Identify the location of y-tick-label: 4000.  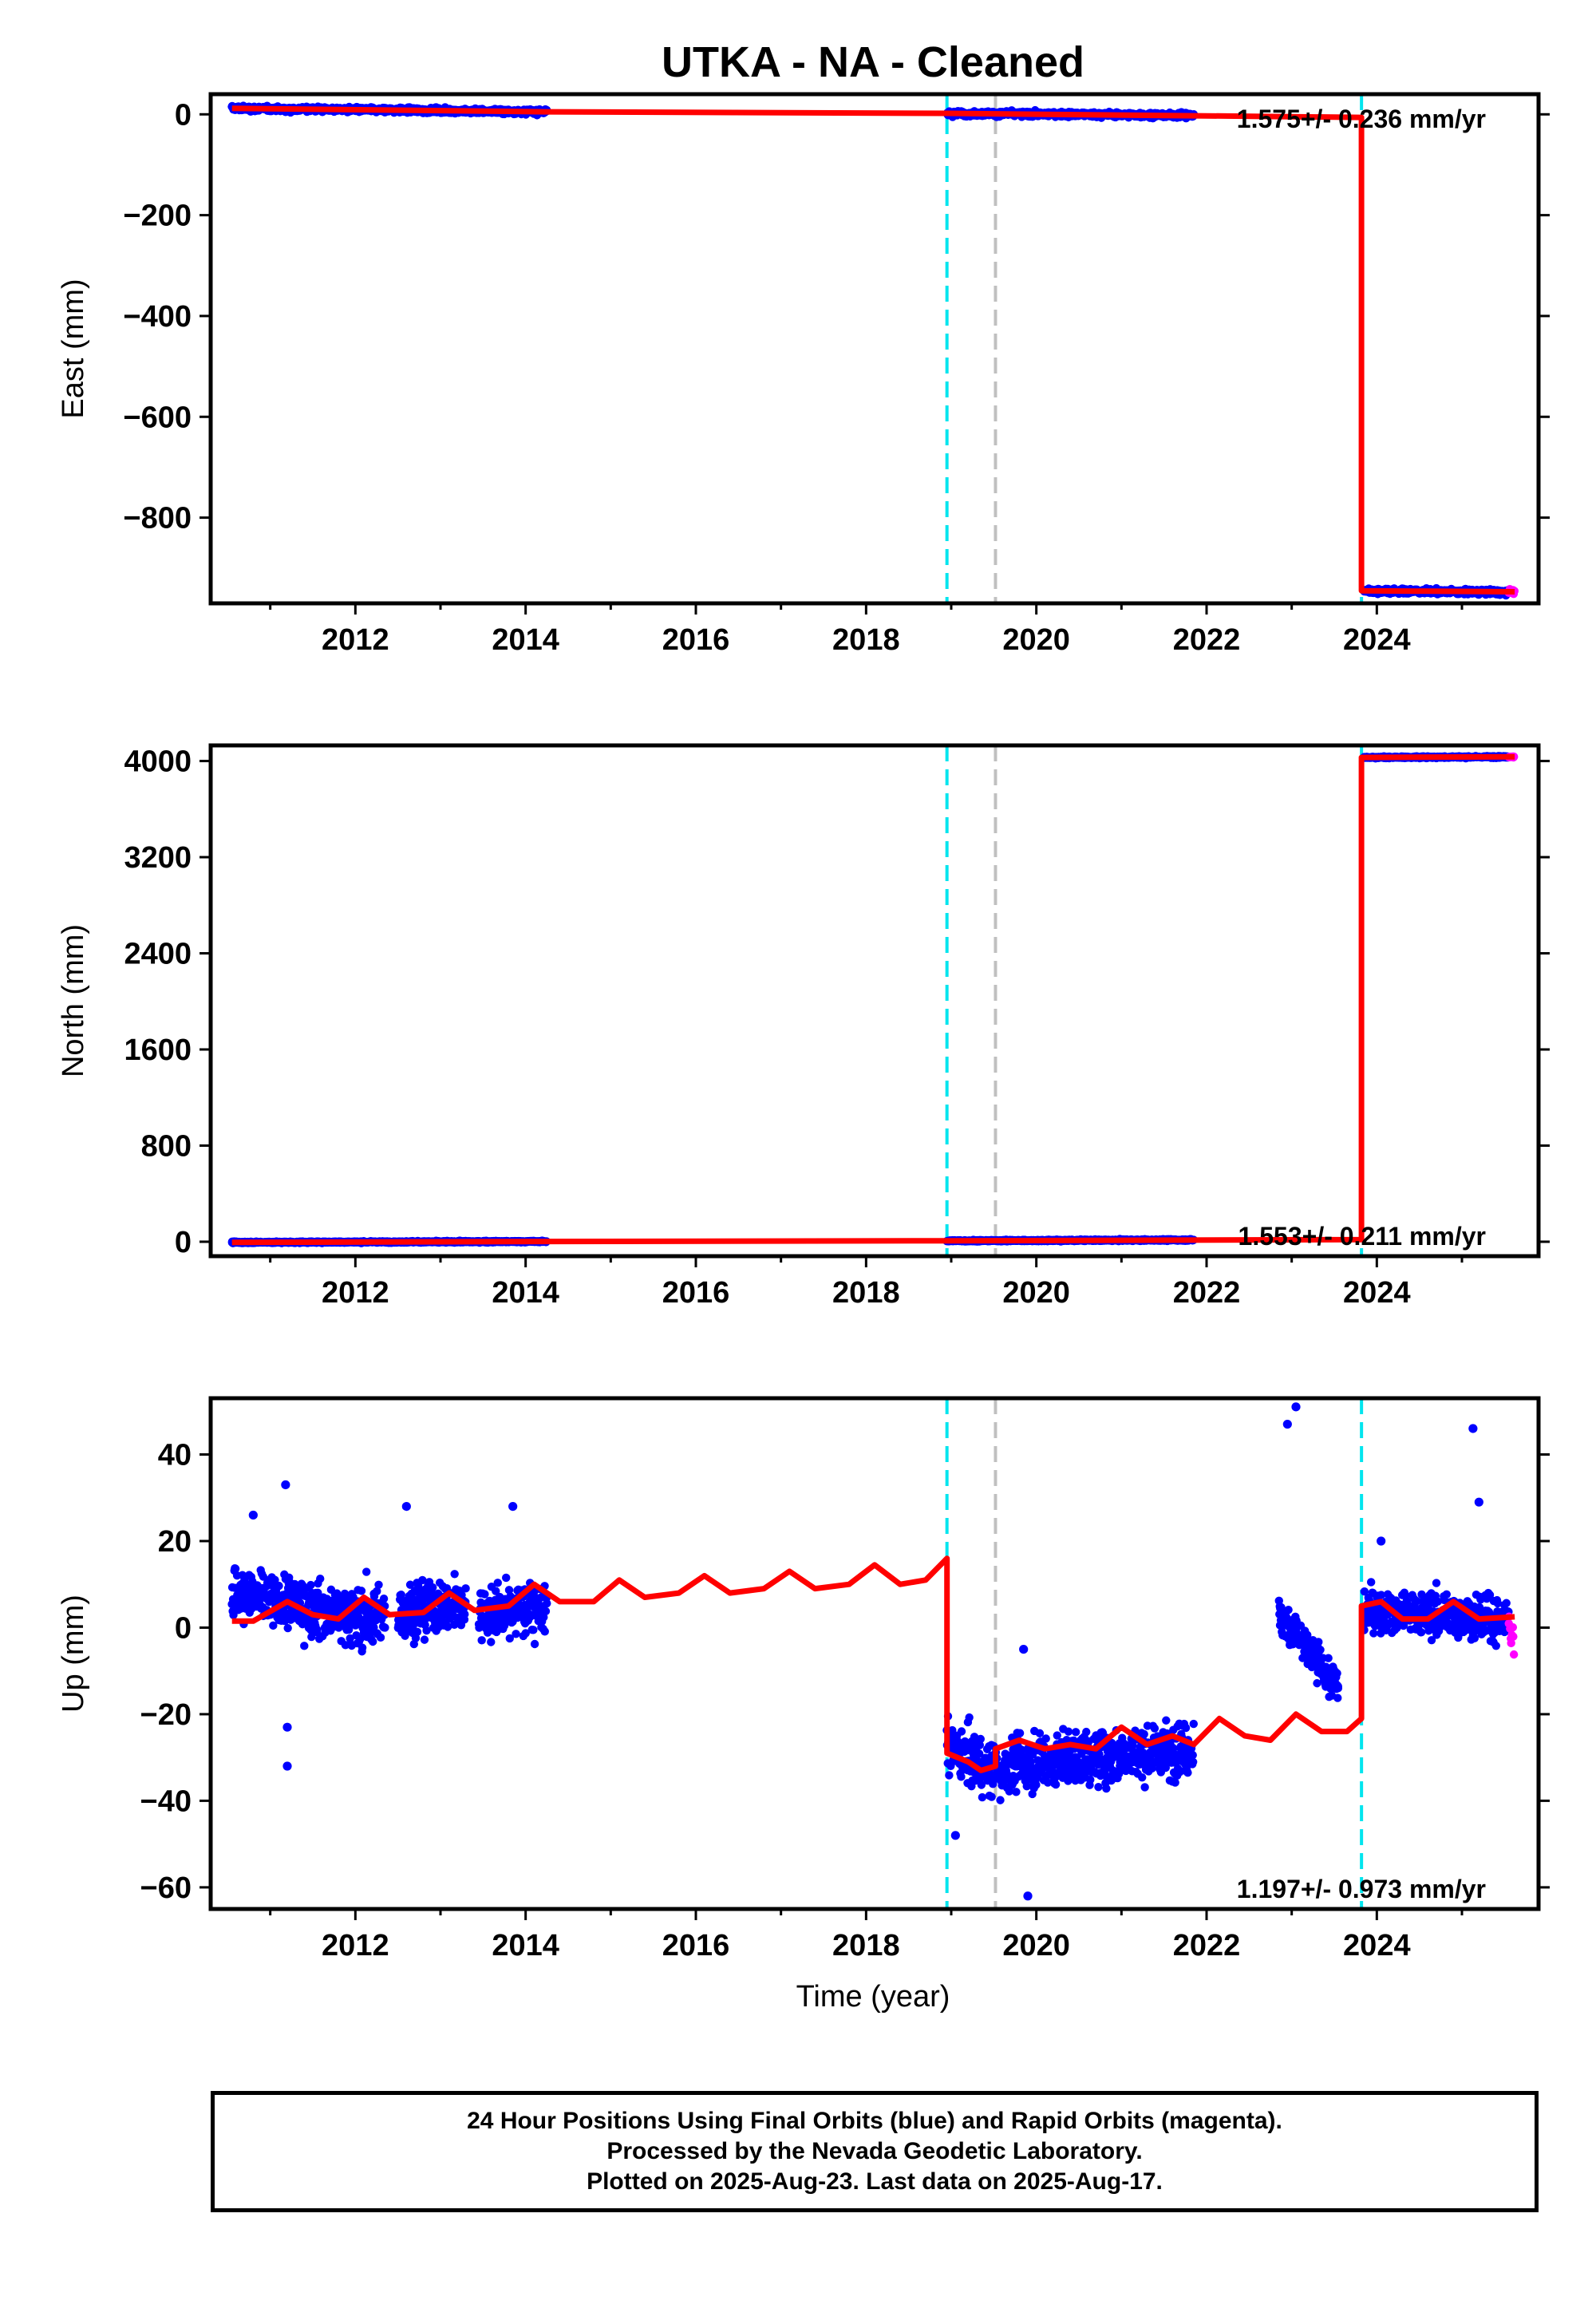
(158, 762).